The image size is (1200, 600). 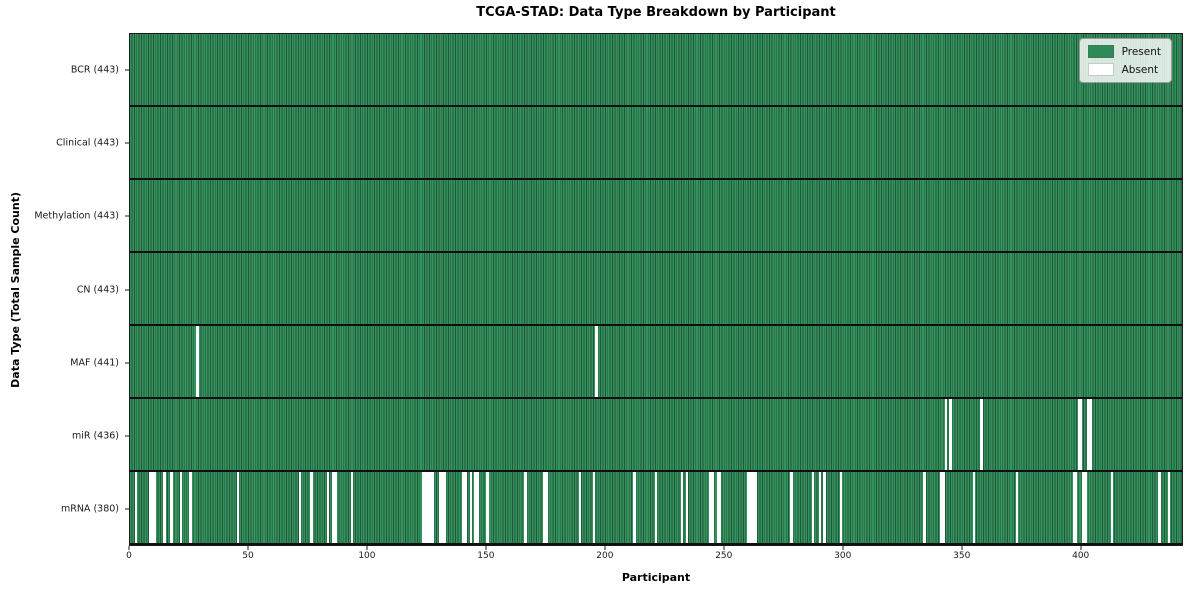 I want to click on x-tick-label: 50, so click(x=248, y=556).